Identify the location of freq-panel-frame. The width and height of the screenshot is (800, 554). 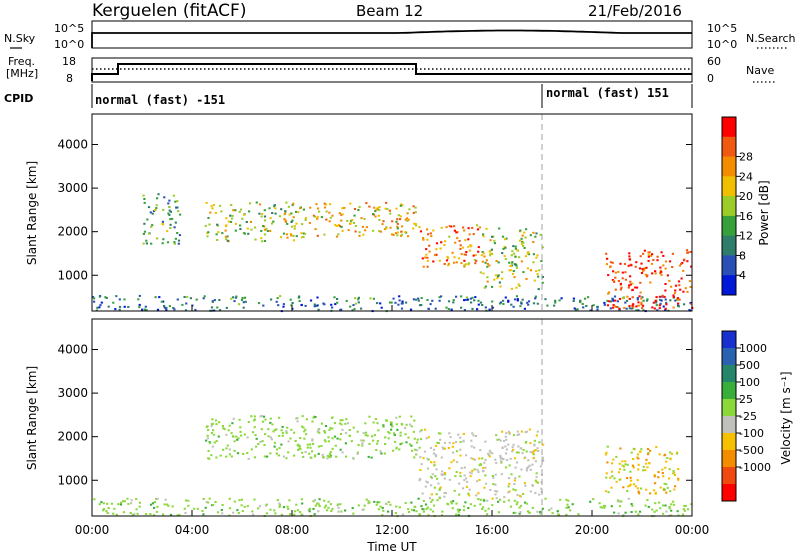
(392, 70).